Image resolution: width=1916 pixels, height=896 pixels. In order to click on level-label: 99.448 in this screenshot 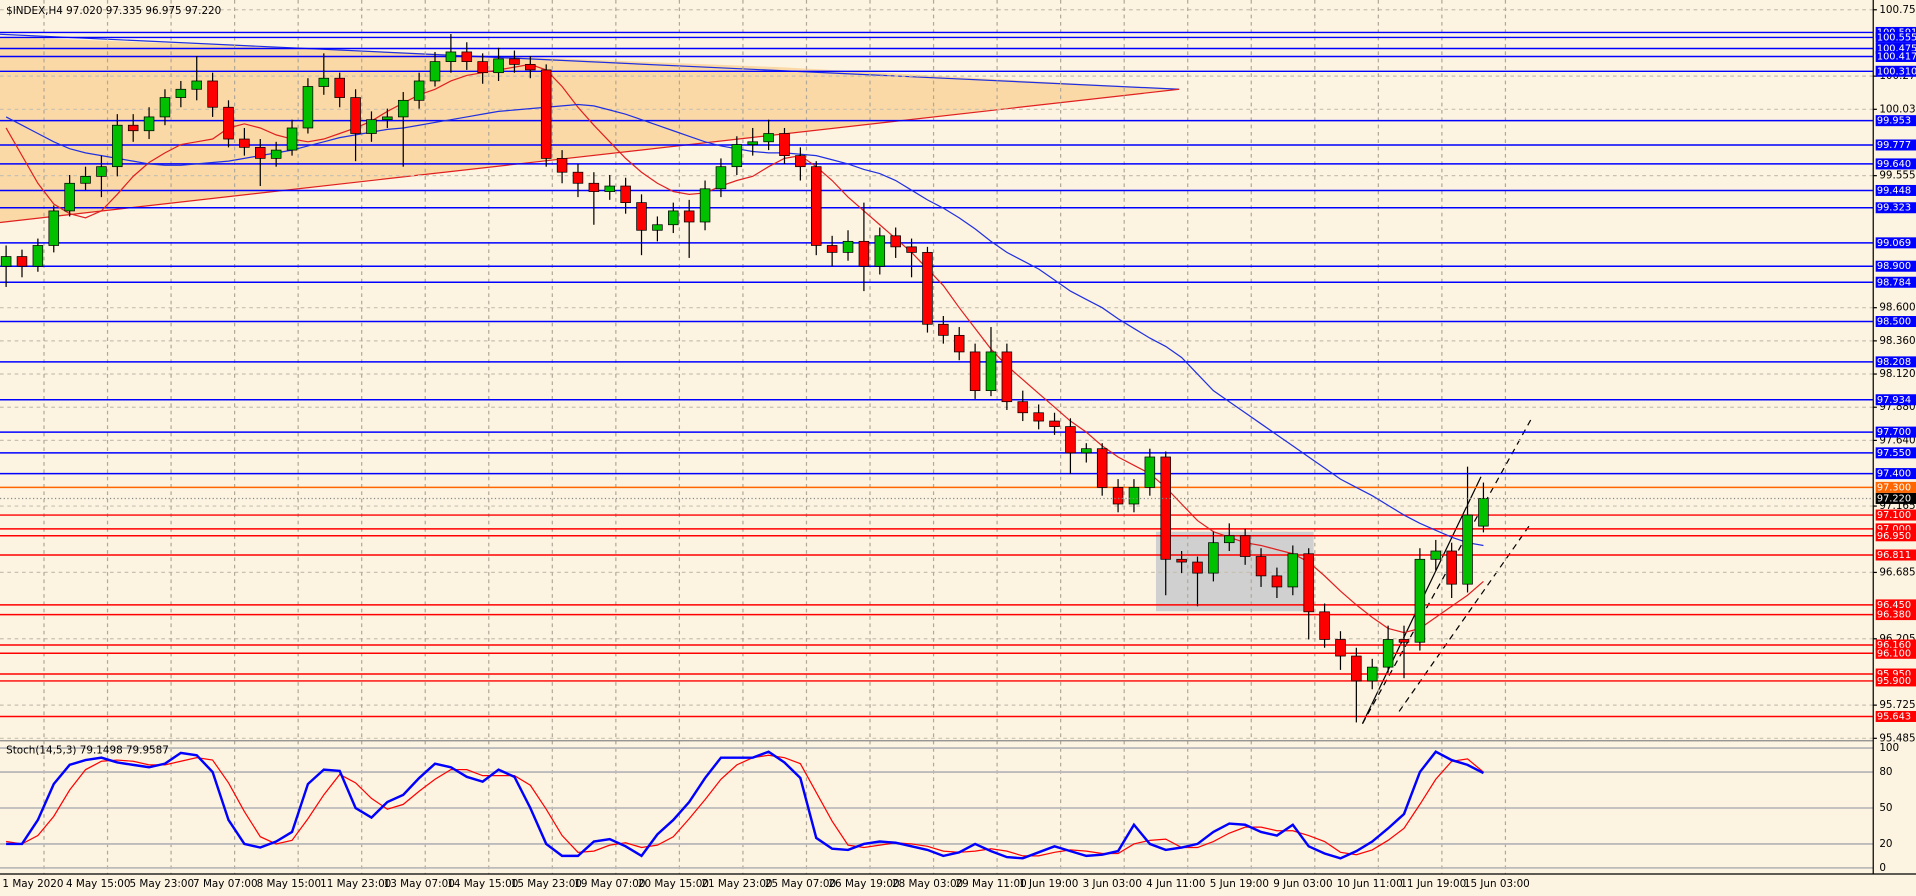, I will do `click(1894, 190)`.